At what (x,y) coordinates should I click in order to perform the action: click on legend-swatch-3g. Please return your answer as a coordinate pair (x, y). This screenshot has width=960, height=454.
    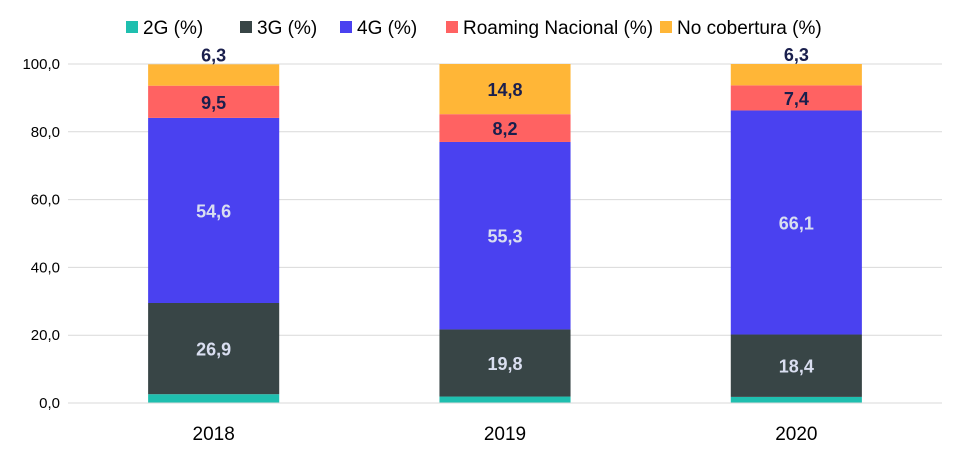
    Looking at the image, I should click on (246, 27).